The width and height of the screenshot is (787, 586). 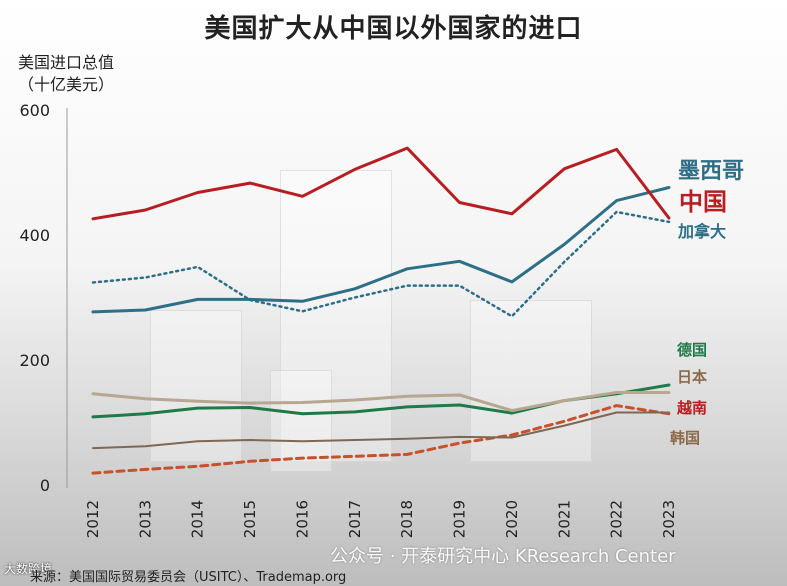 What do you see at coordinates (703, 202) in the screenshot?
I see `series-label-1: 中国` at bounding box center [703, 202].